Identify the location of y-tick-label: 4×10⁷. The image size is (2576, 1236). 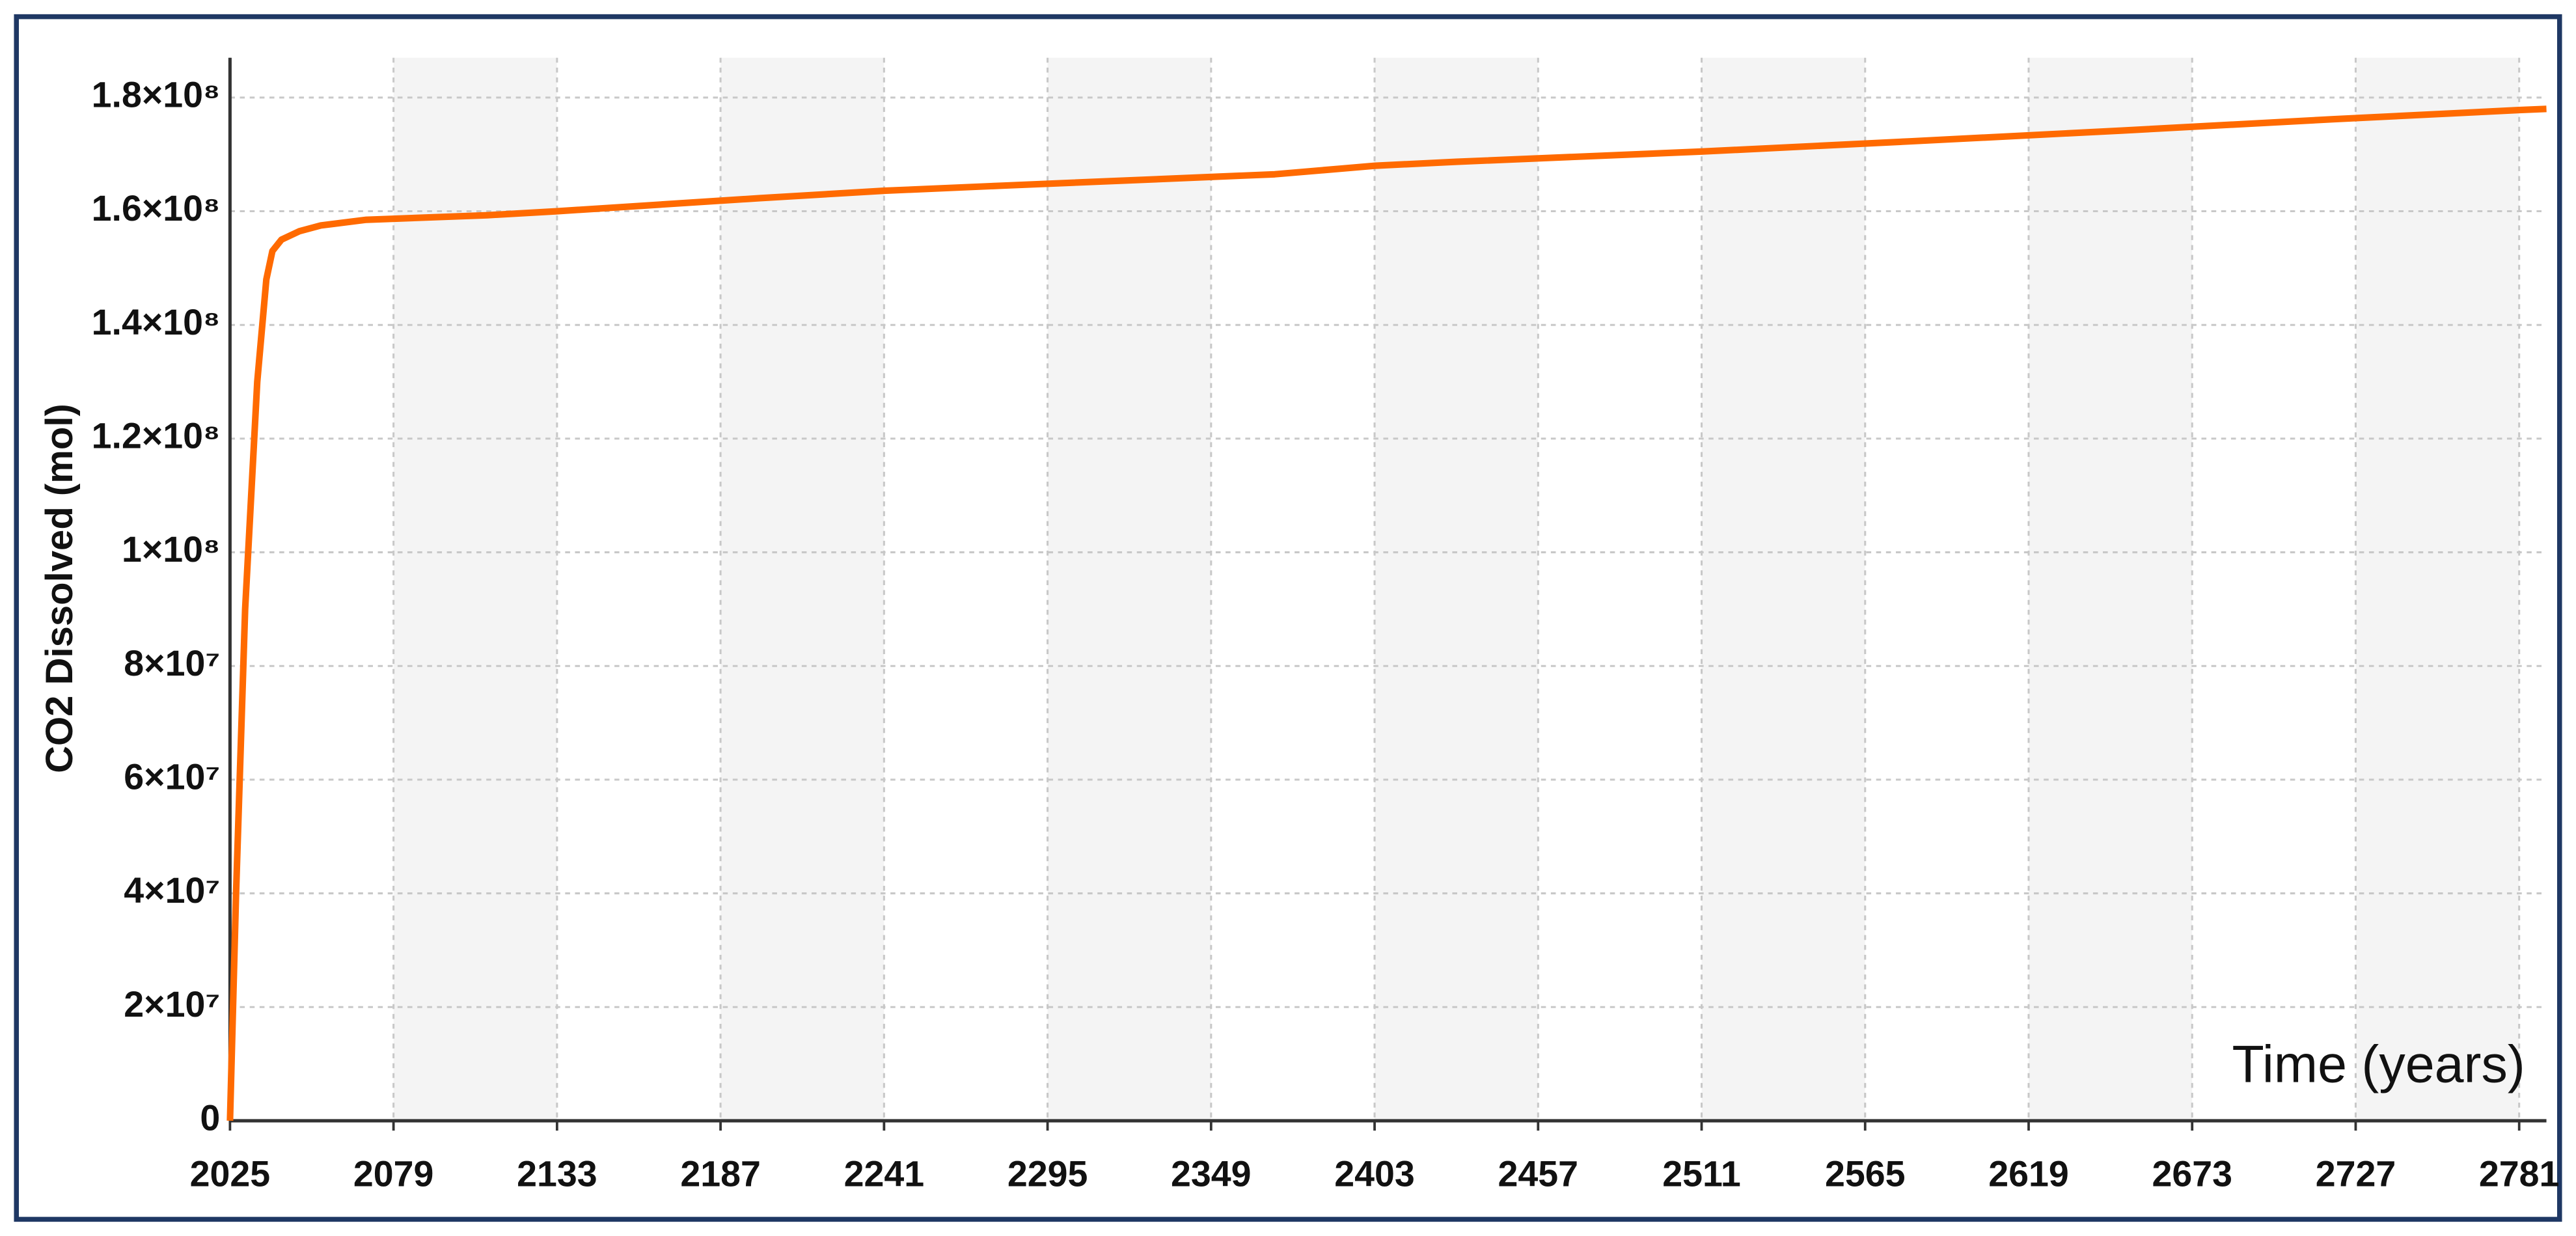
(172, 890).